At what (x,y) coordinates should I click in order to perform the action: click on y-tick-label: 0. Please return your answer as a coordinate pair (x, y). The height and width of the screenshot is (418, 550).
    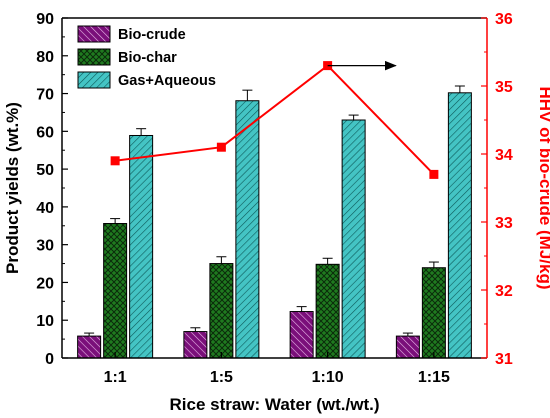
    Looking at the image, I should click on (49, 359).